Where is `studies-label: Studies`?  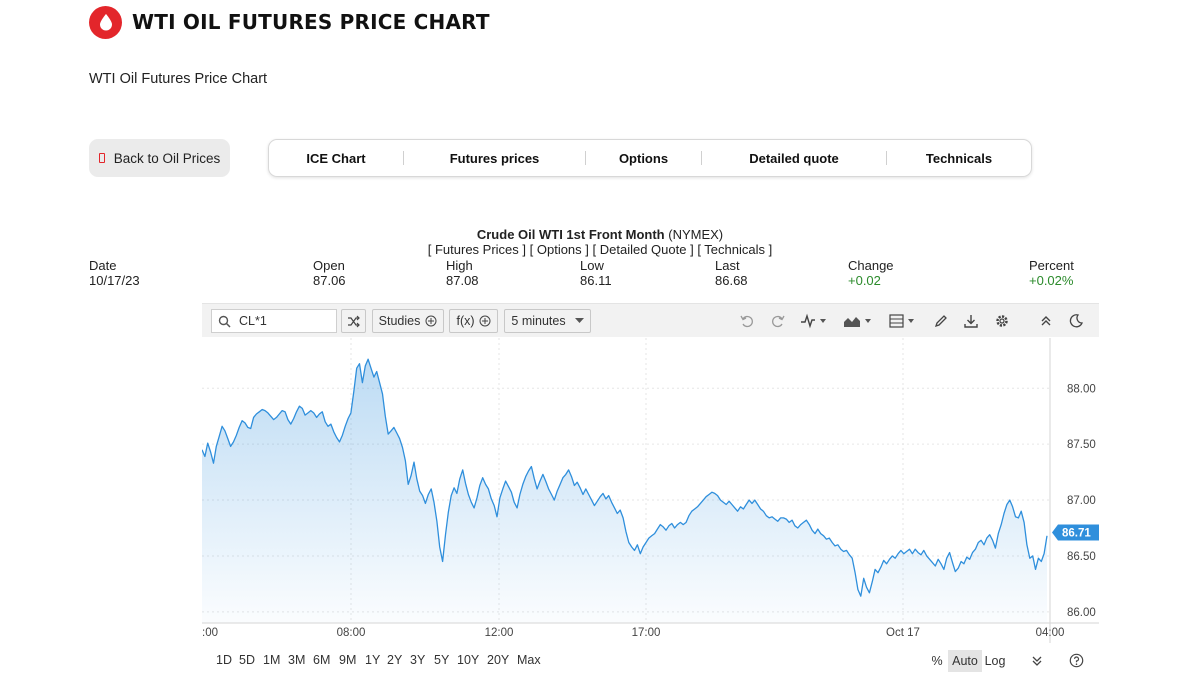 studies-label: Studies is located at coordinates (399, 321).